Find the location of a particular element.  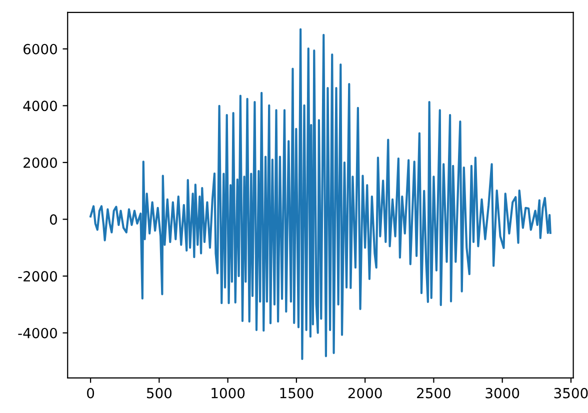

x-tick-label: 2000 is located at coordinates (365, 393).